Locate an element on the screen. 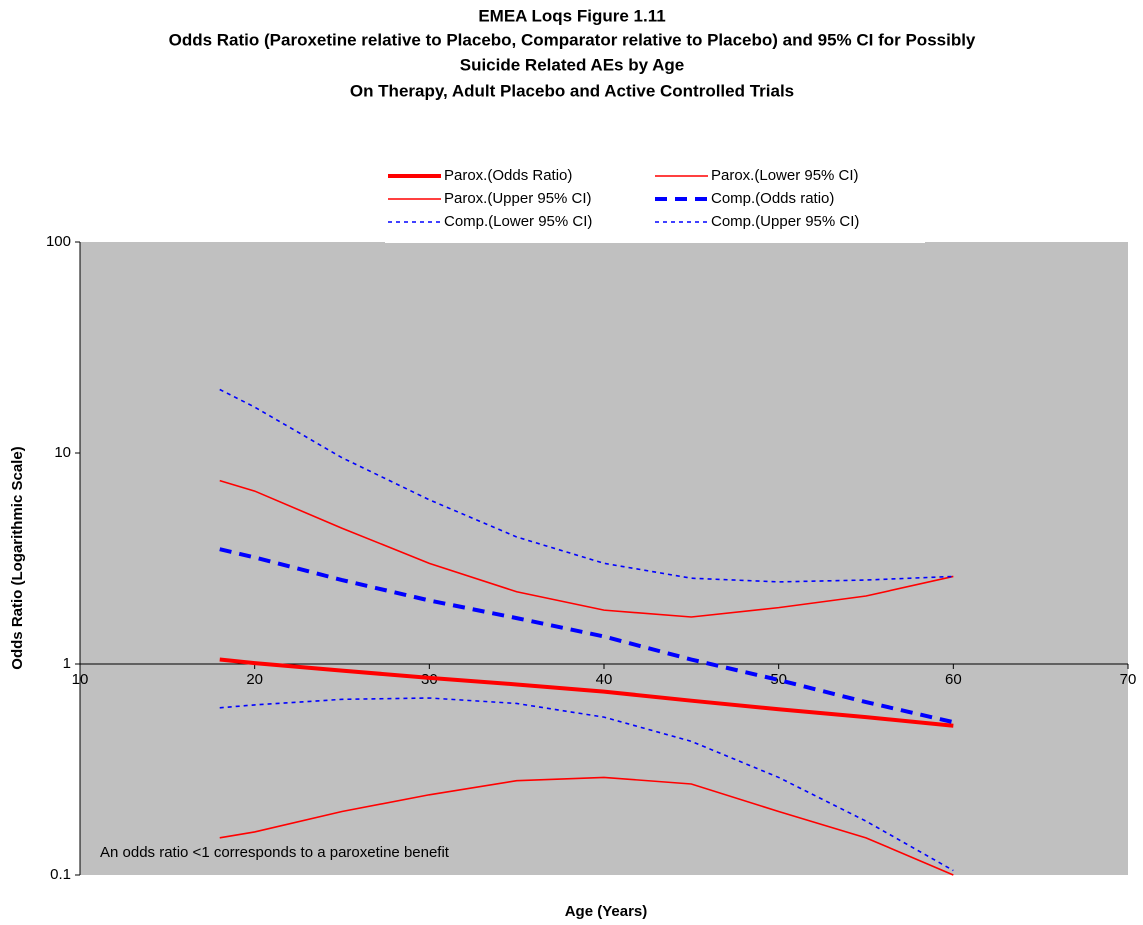  x-tick-label: 70 is located at coordinates (1128, 679).